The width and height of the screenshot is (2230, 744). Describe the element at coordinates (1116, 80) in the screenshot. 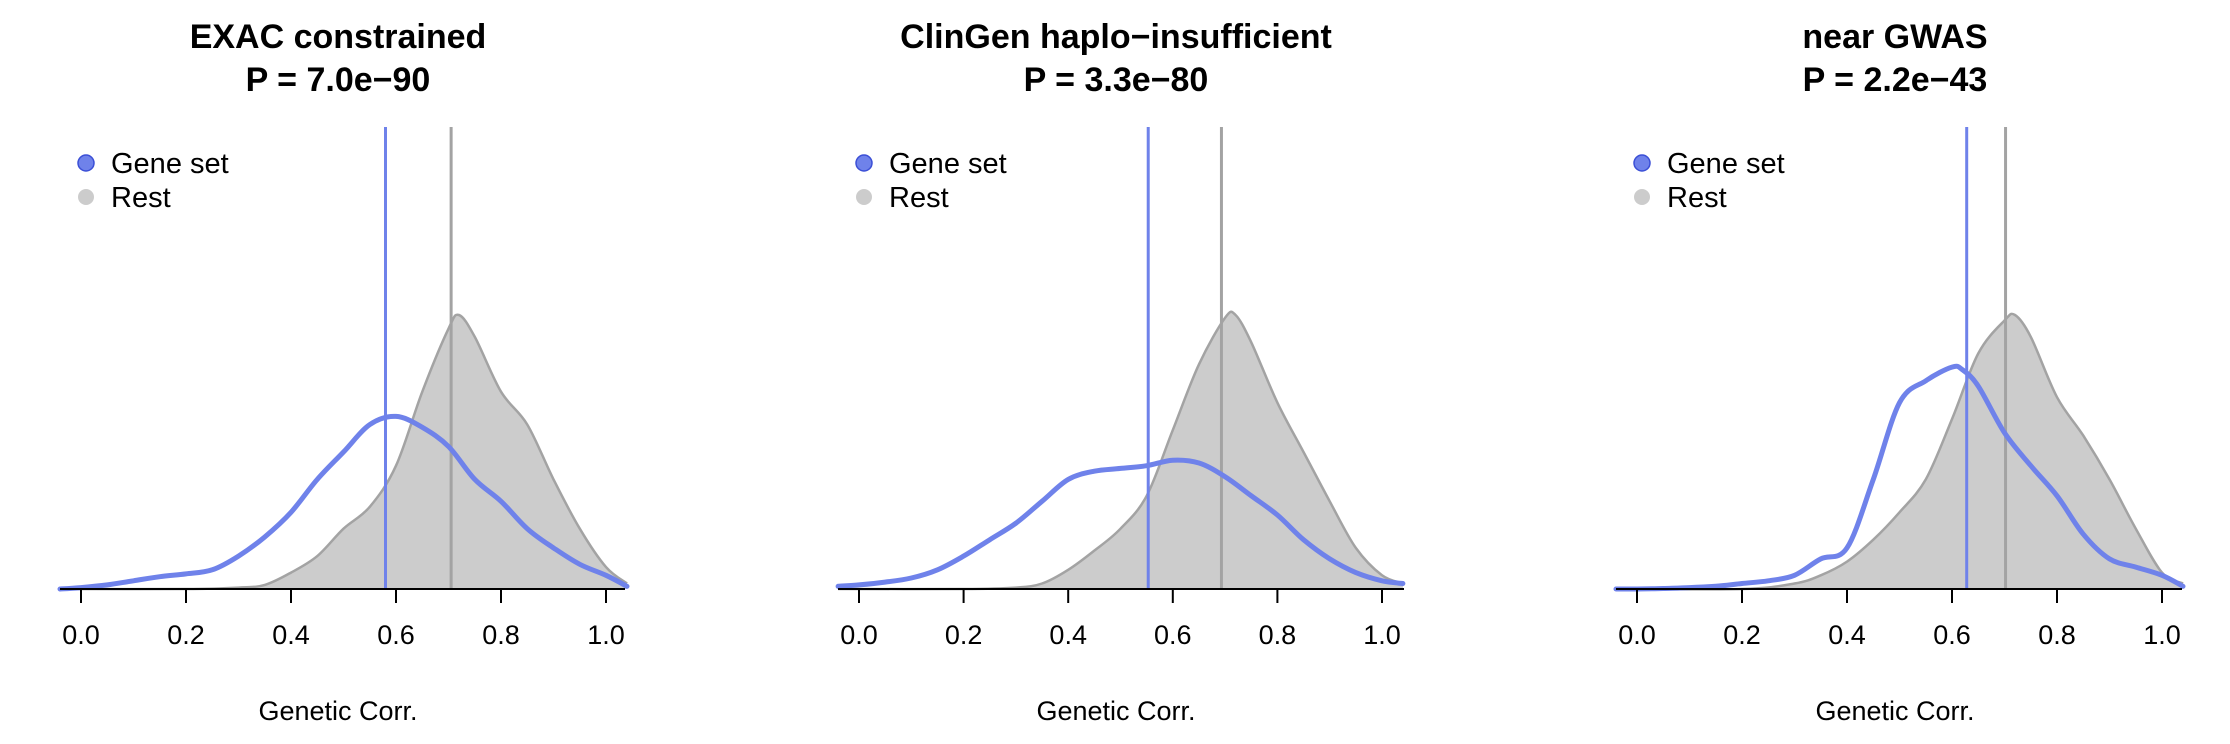

I see `chart-subtitle: P = 3.3e−80` at that location.